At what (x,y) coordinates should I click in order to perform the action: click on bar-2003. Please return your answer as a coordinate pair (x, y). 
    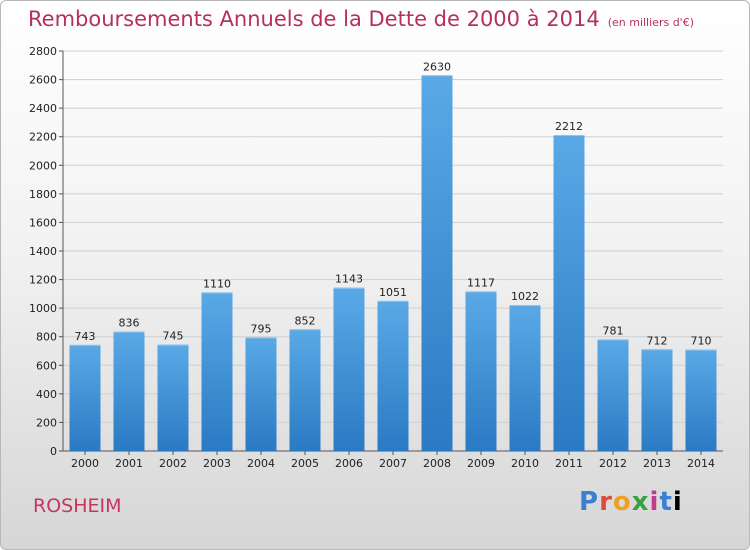
    Looking at the image, I should click on (217, 371).